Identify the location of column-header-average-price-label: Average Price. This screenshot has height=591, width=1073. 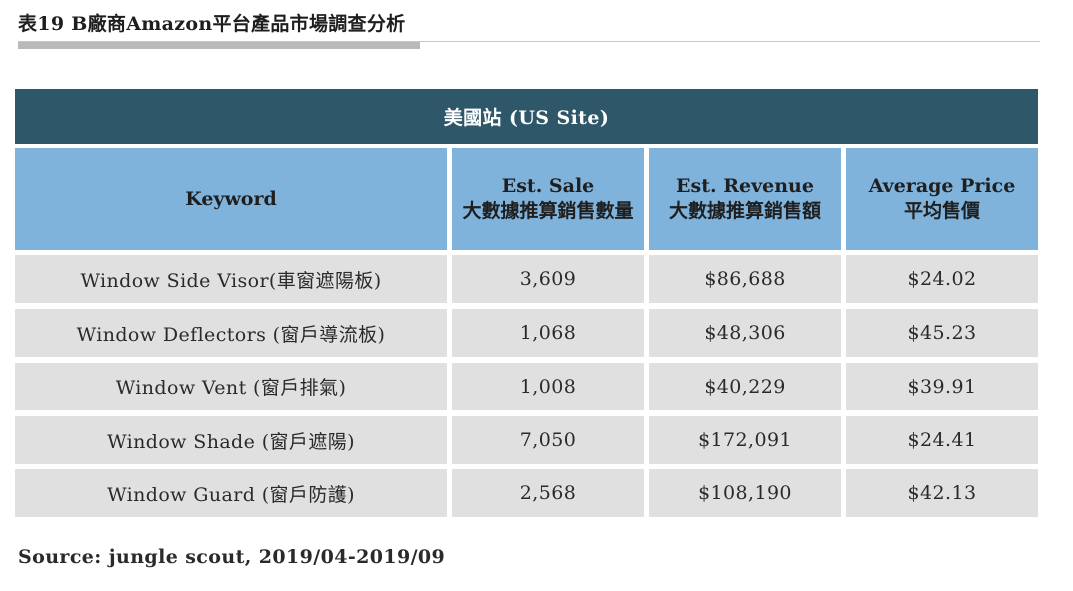
(942, 186).